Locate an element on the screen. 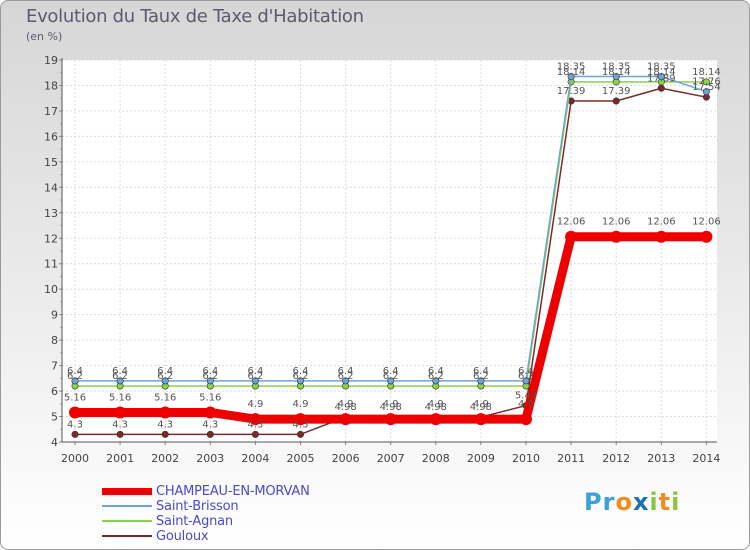  y-tick-label: 16 is located at coordinates (51, 136).